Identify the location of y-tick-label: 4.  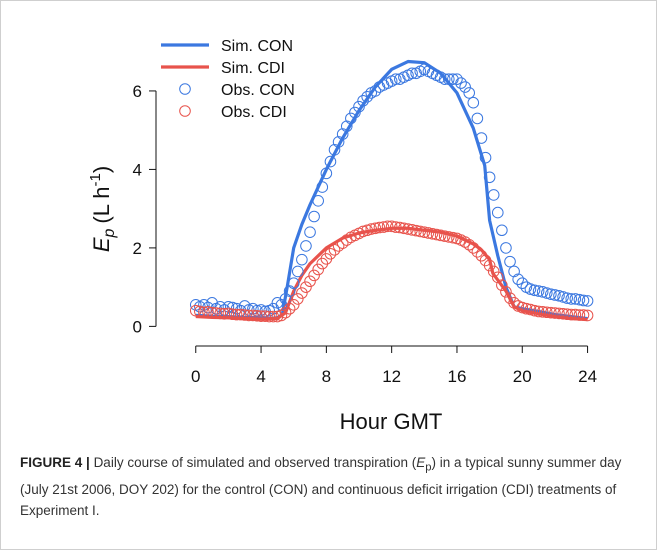
(137, 169).